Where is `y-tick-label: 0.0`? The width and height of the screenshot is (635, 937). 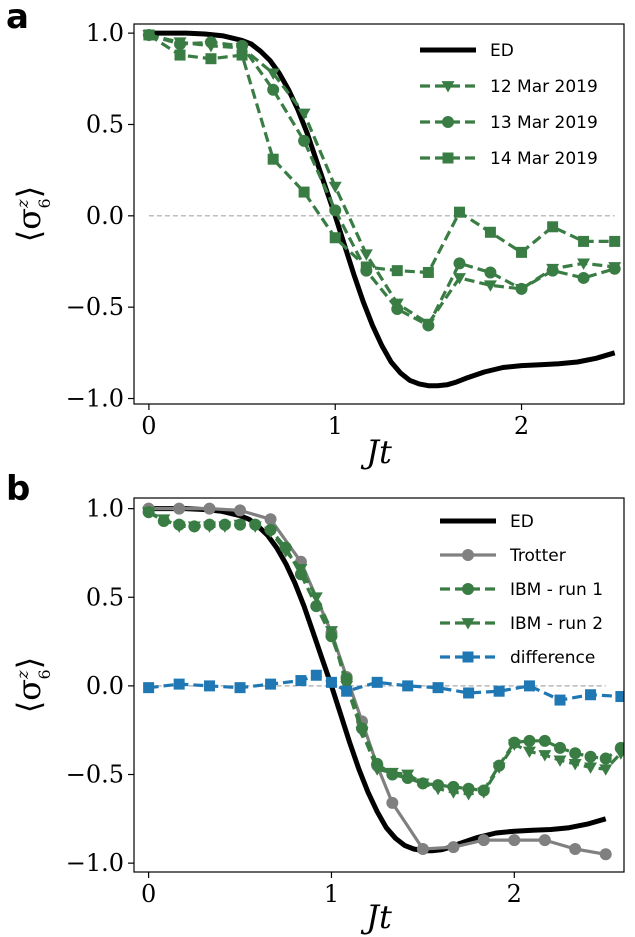 y-tick-label: 0.0 is located at coordinates (105, 216).